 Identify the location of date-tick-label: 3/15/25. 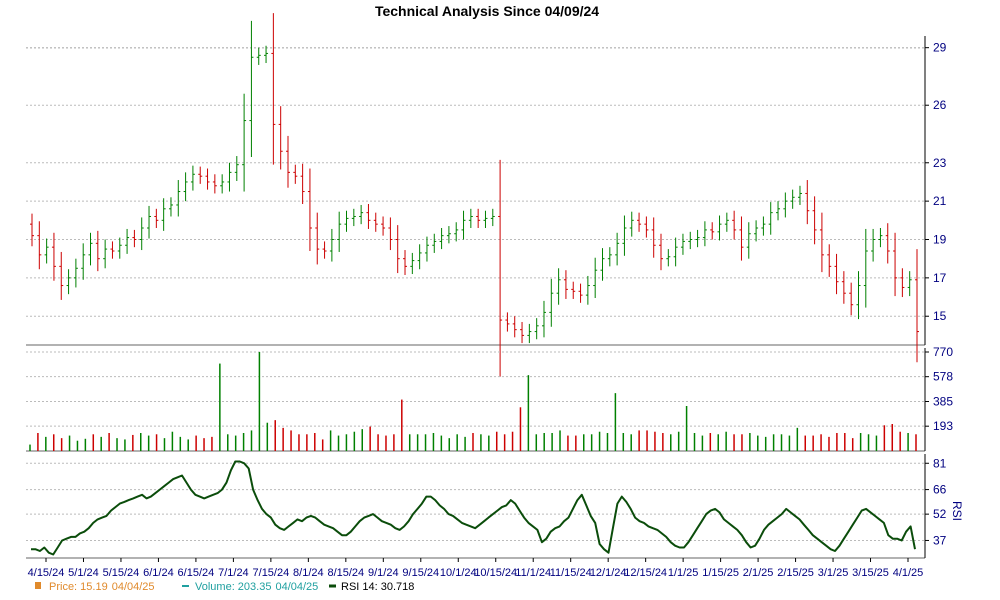
(870, 573).